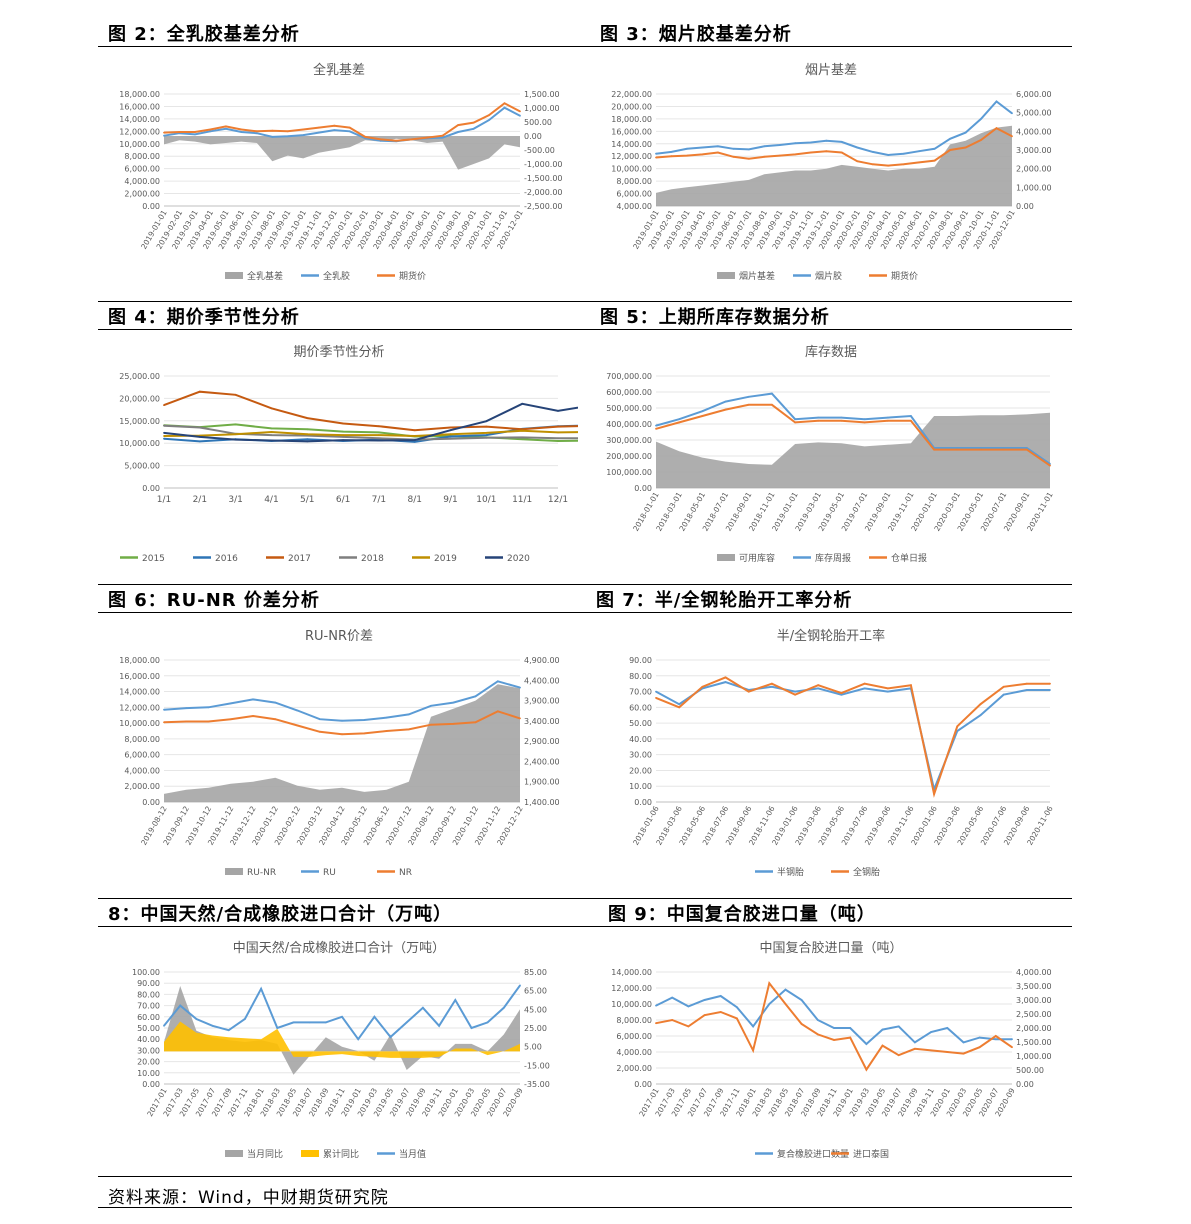 The height and width of the screenshot is (1224, 1191). Describe the element at coordinates (640, 676) in the screenshot. I see `y-tick-label: 80.00` at that location.